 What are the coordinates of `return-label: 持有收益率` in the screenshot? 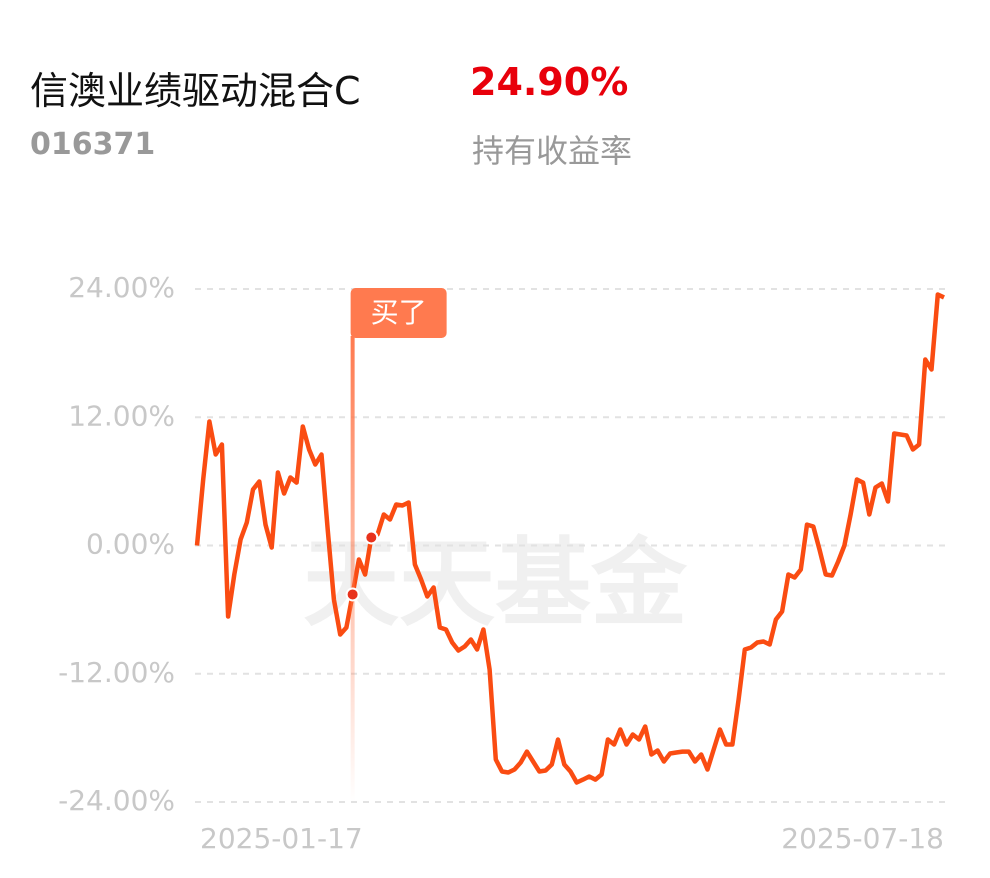 It's located at (552, 151).